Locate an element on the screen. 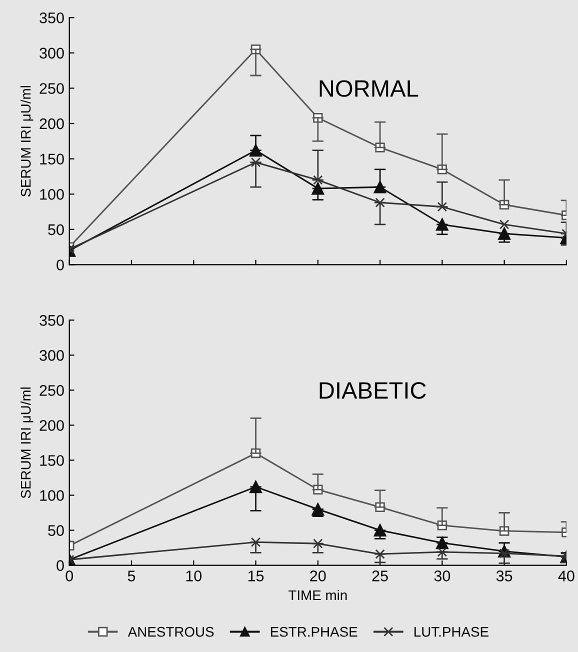 The image size is (578, 652). x-axis-title: TIME min is located at coordinates (317, 595).